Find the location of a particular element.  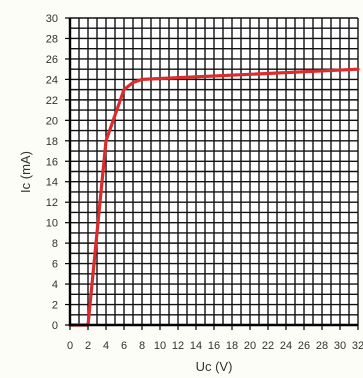

x-tick-label: 2 is located at coordinates (88, 346).